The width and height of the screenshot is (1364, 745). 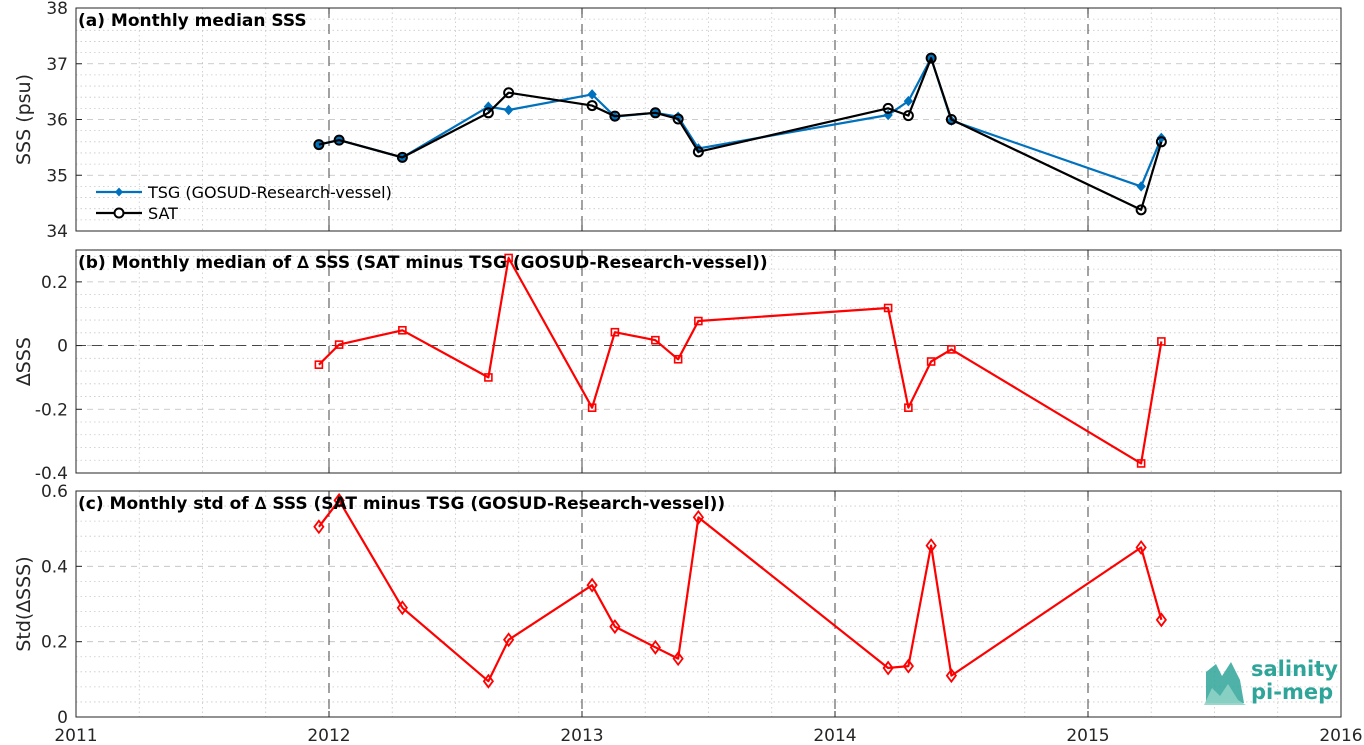 I want to click on logo-text-line1: salinity, so click(x=1294, y=669).